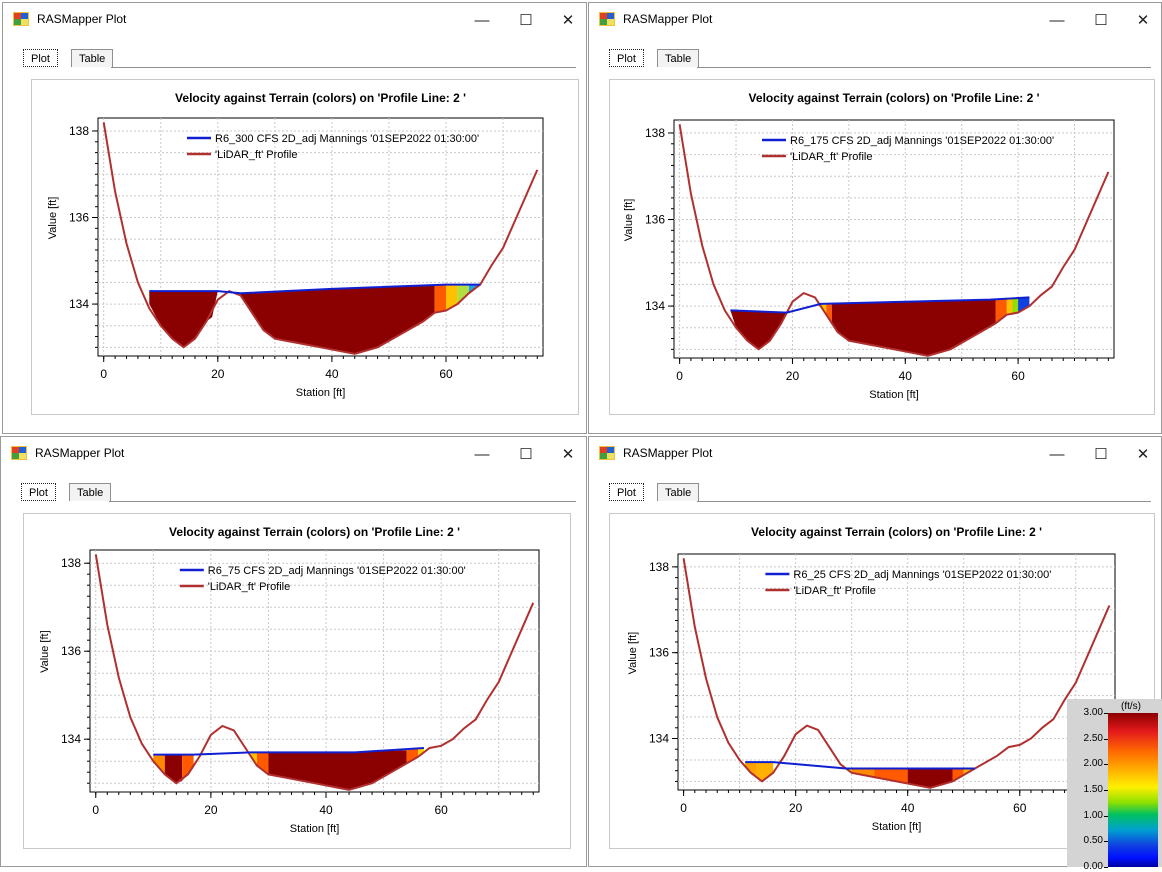  What do you see at coordinates (1093, 815) in the screenshot?
I see `colorbar-label: 1.00` at bounding box center [1093, 815].